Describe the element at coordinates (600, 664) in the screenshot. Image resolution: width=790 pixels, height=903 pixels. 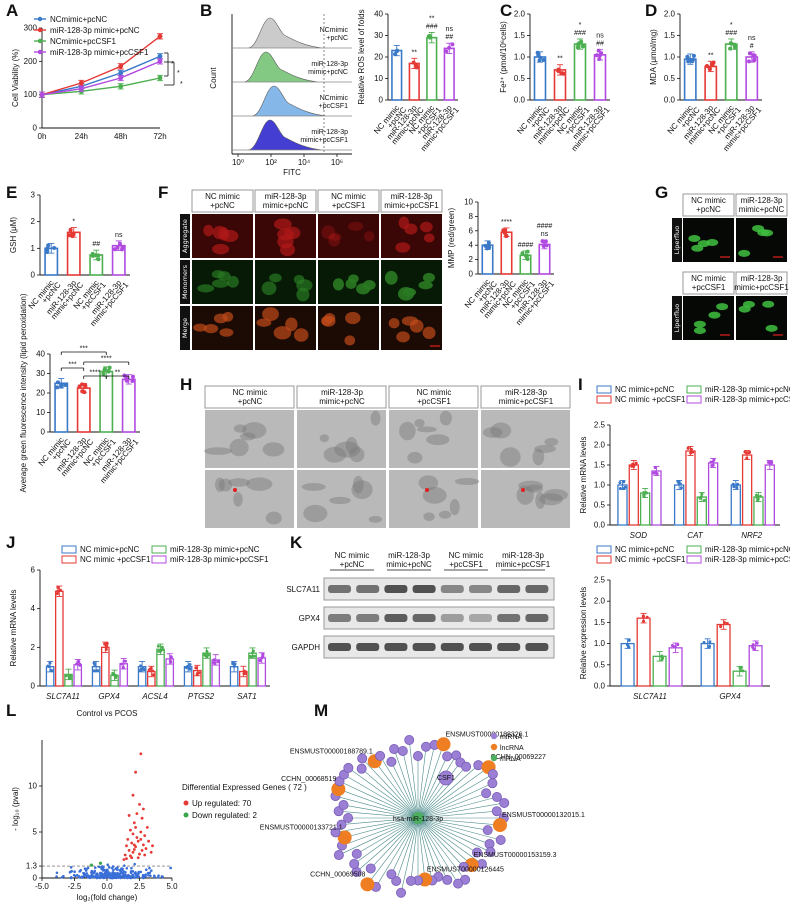
I see `y-tick-label: 0.5` at that location.